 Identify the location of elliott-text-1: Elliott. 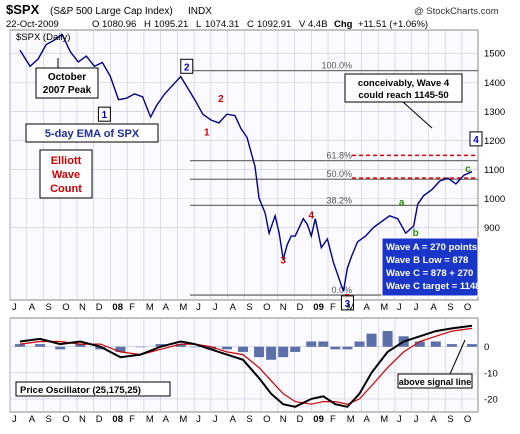
(66, 161).